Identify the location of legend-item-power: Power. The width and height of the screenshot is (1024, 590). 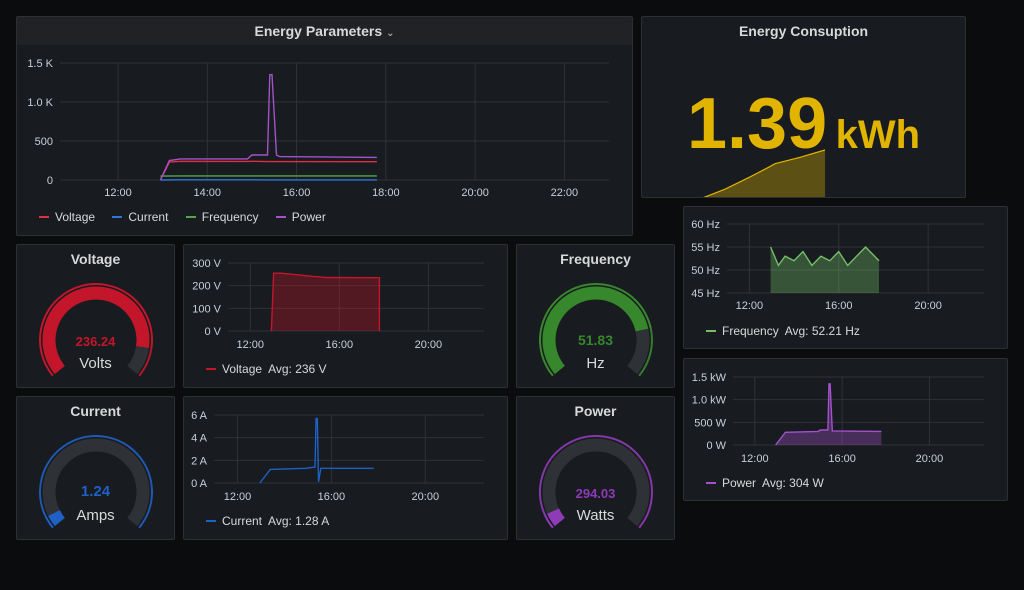
(300, 217).